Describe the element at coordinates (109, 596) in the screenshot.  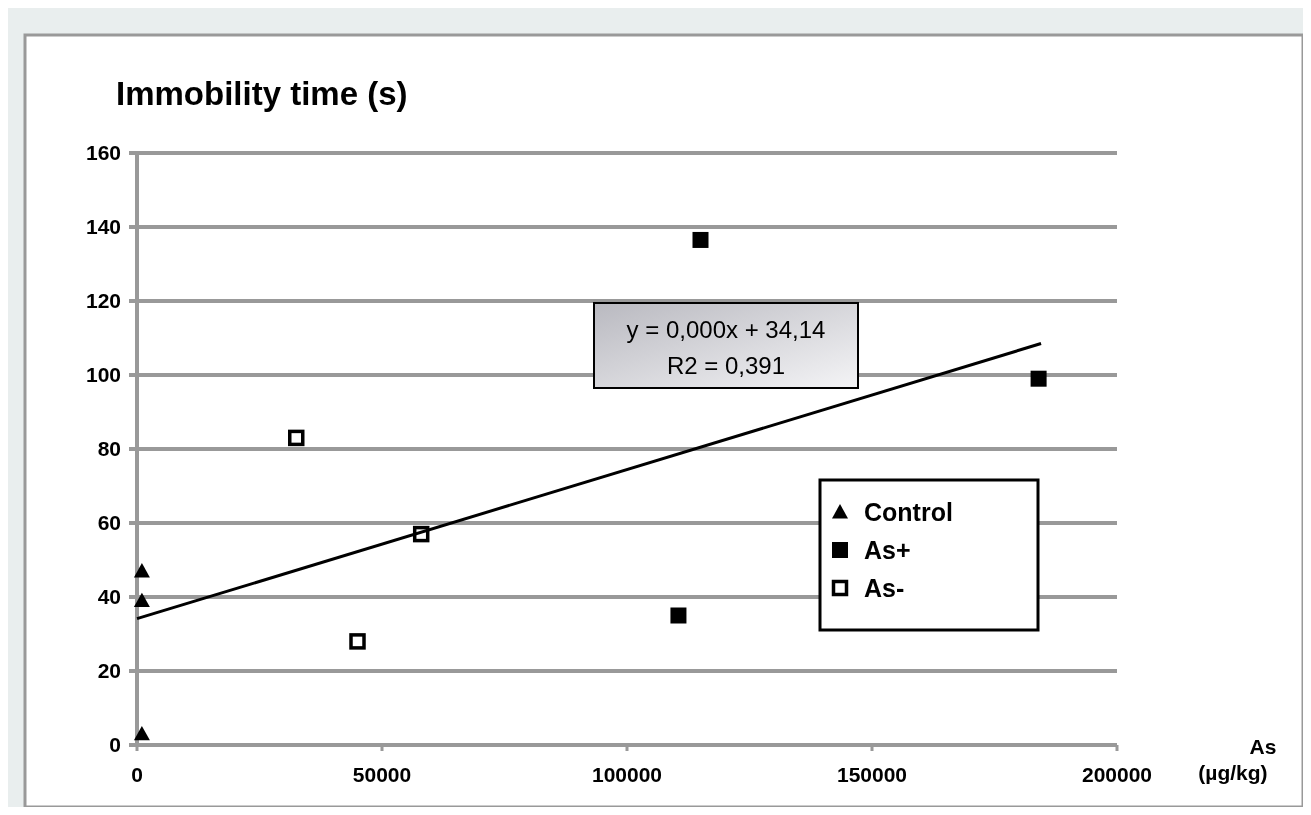
I see `y-tick-label: 40` at that location.